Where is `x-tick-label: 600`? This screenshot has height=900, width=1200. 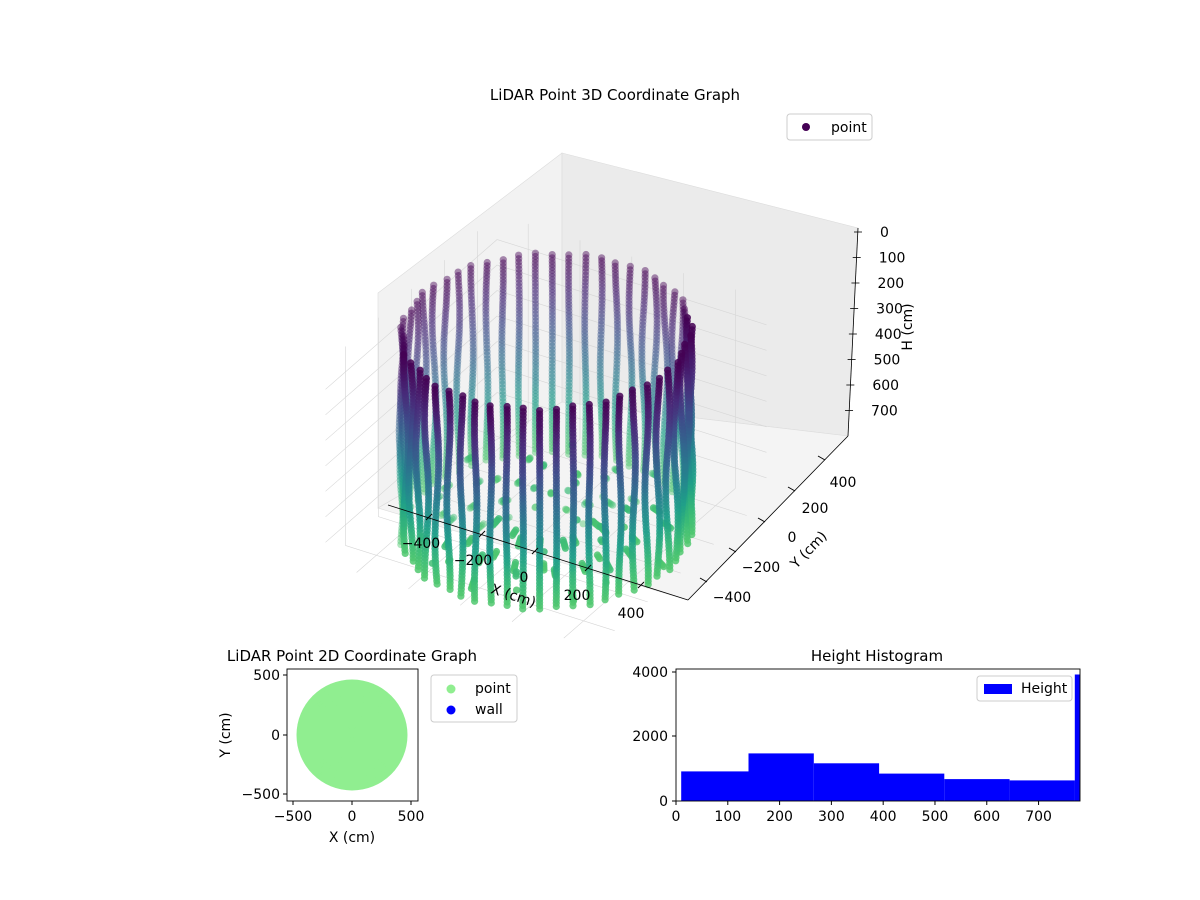
x-tick-label: 600 is located at coordinates (986, 817).